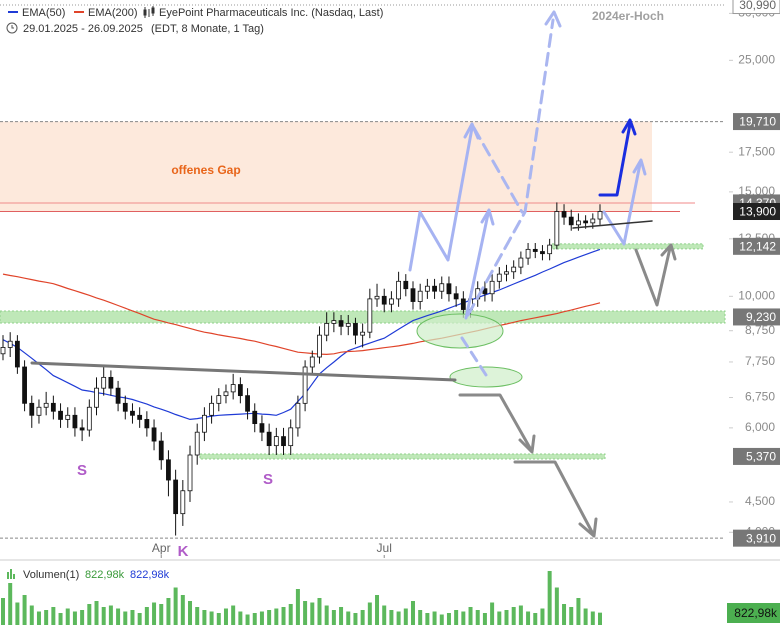  I want to click on clock-icon, so click(12, 28).